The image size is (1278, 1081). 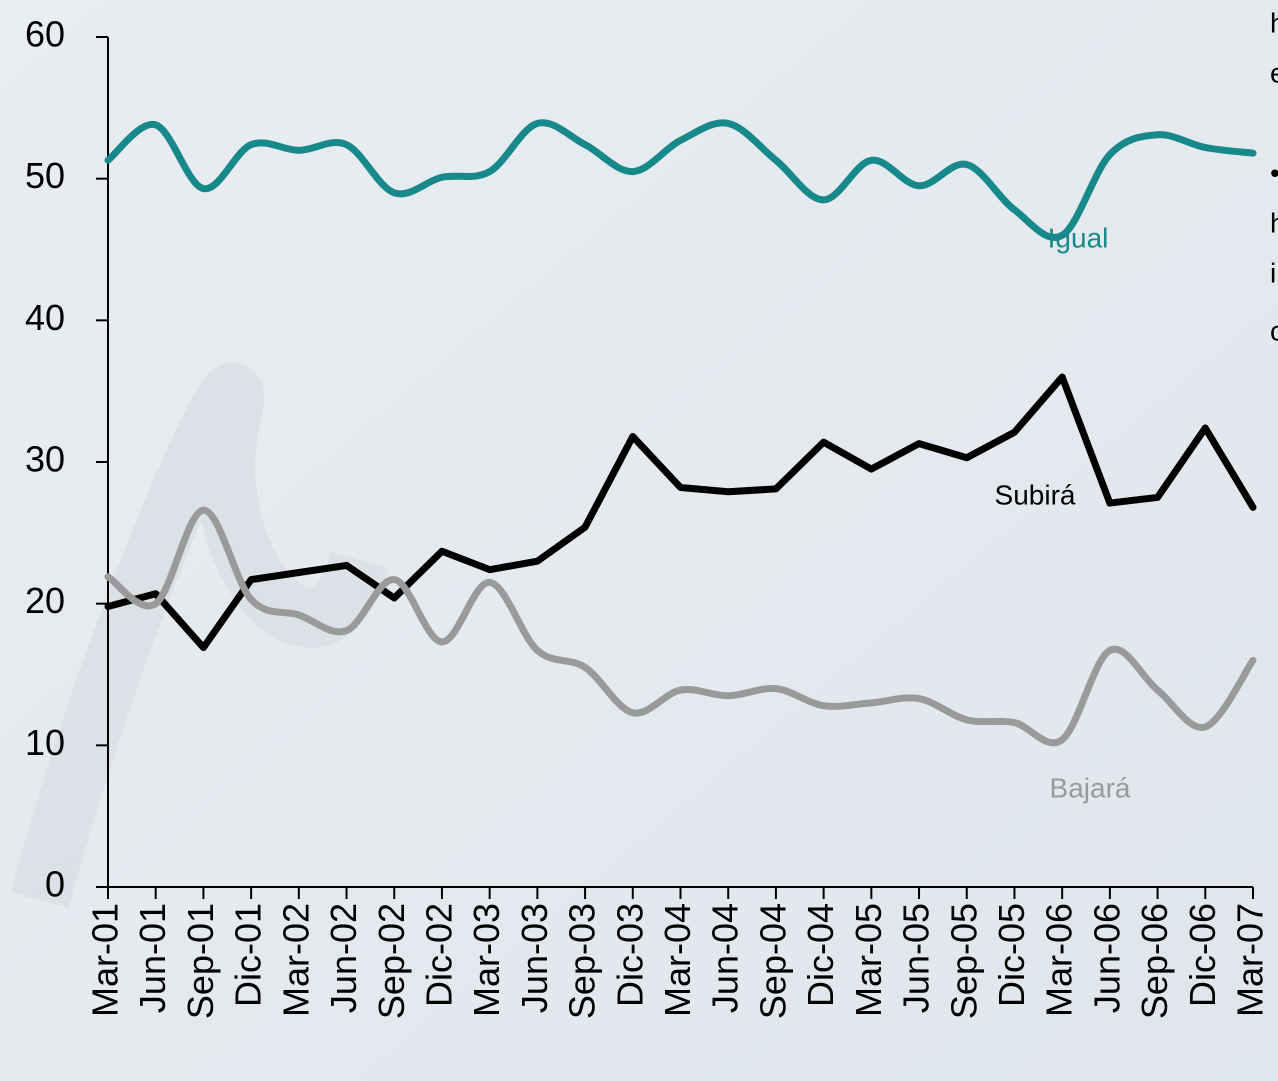 What do you see at coordinates (1250, 960) in the screenshot?
I see `x-tick-label: Mar-07` at bounding box center [1250, 960].